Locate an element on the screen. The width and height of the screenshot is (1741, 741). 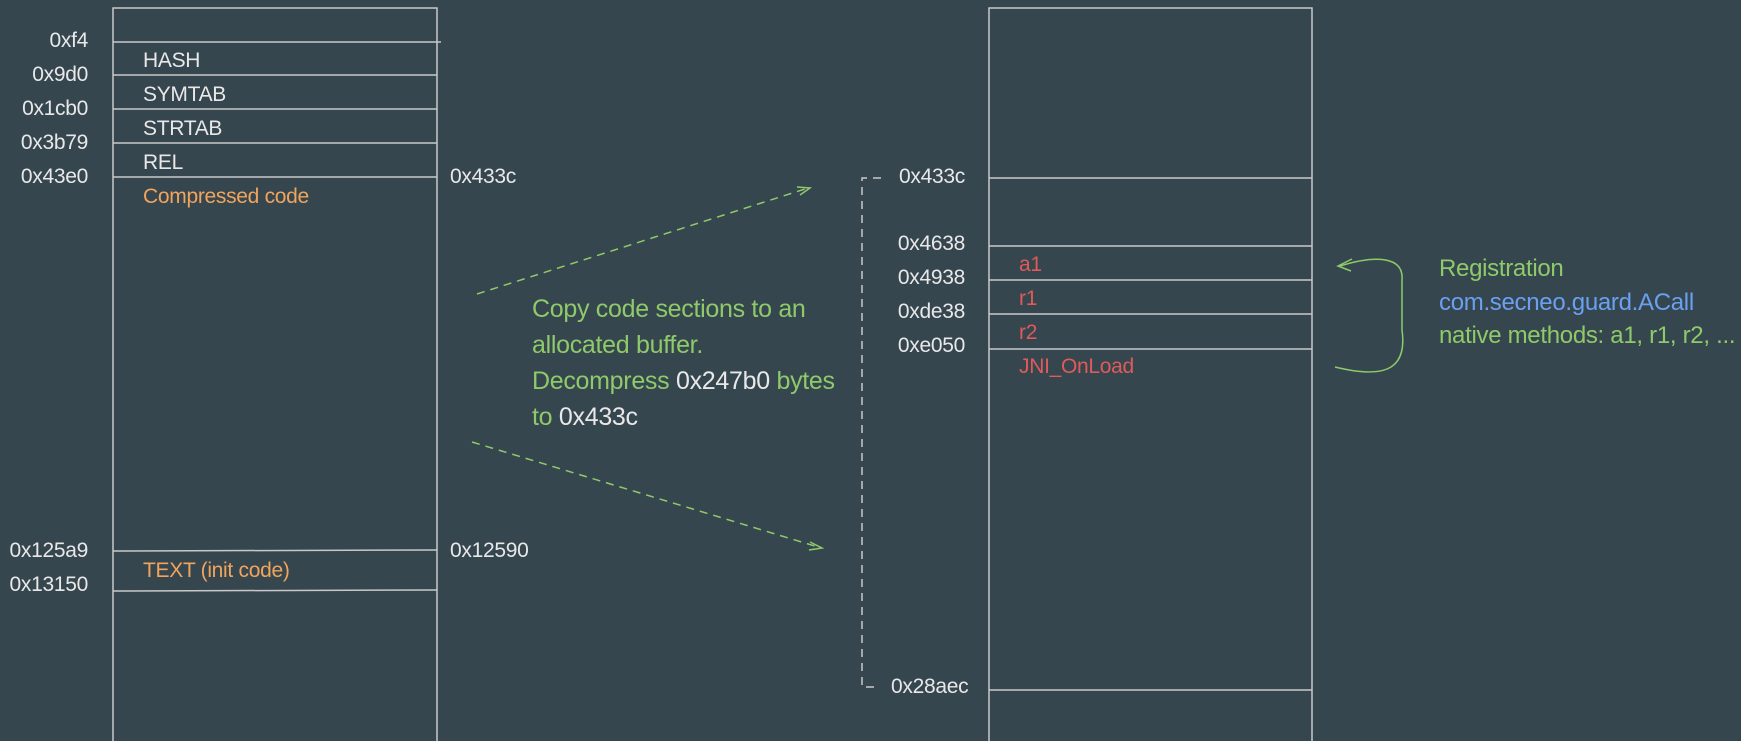
left-divider-end is located at coordinates (275, 590).